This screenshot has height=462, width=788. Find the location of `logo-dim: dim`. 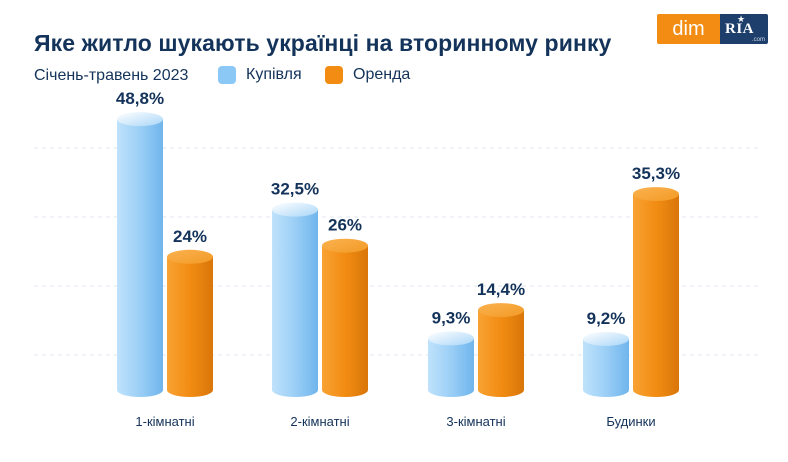

logo-dim: dim is located at coordinates (688, 29).